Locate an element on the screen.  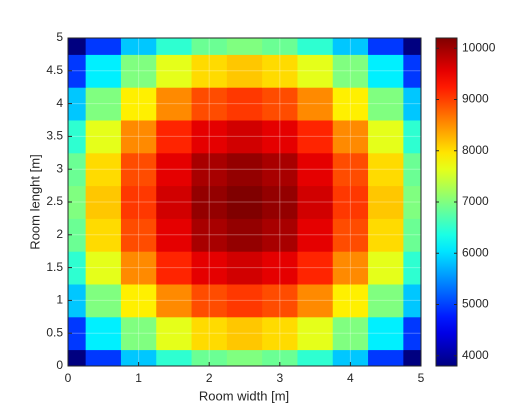
y-tick-label: 4.5 is located at coordinates (54, 70).